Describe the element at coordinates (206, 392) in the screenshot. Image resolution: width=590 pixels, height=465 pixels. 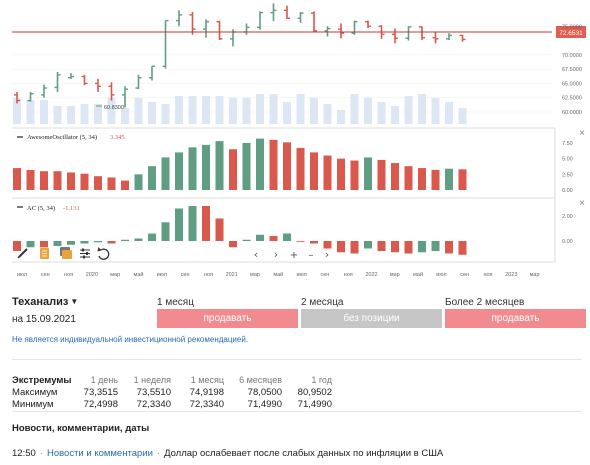
I see `extremes-cell: 74,9198` at that location.